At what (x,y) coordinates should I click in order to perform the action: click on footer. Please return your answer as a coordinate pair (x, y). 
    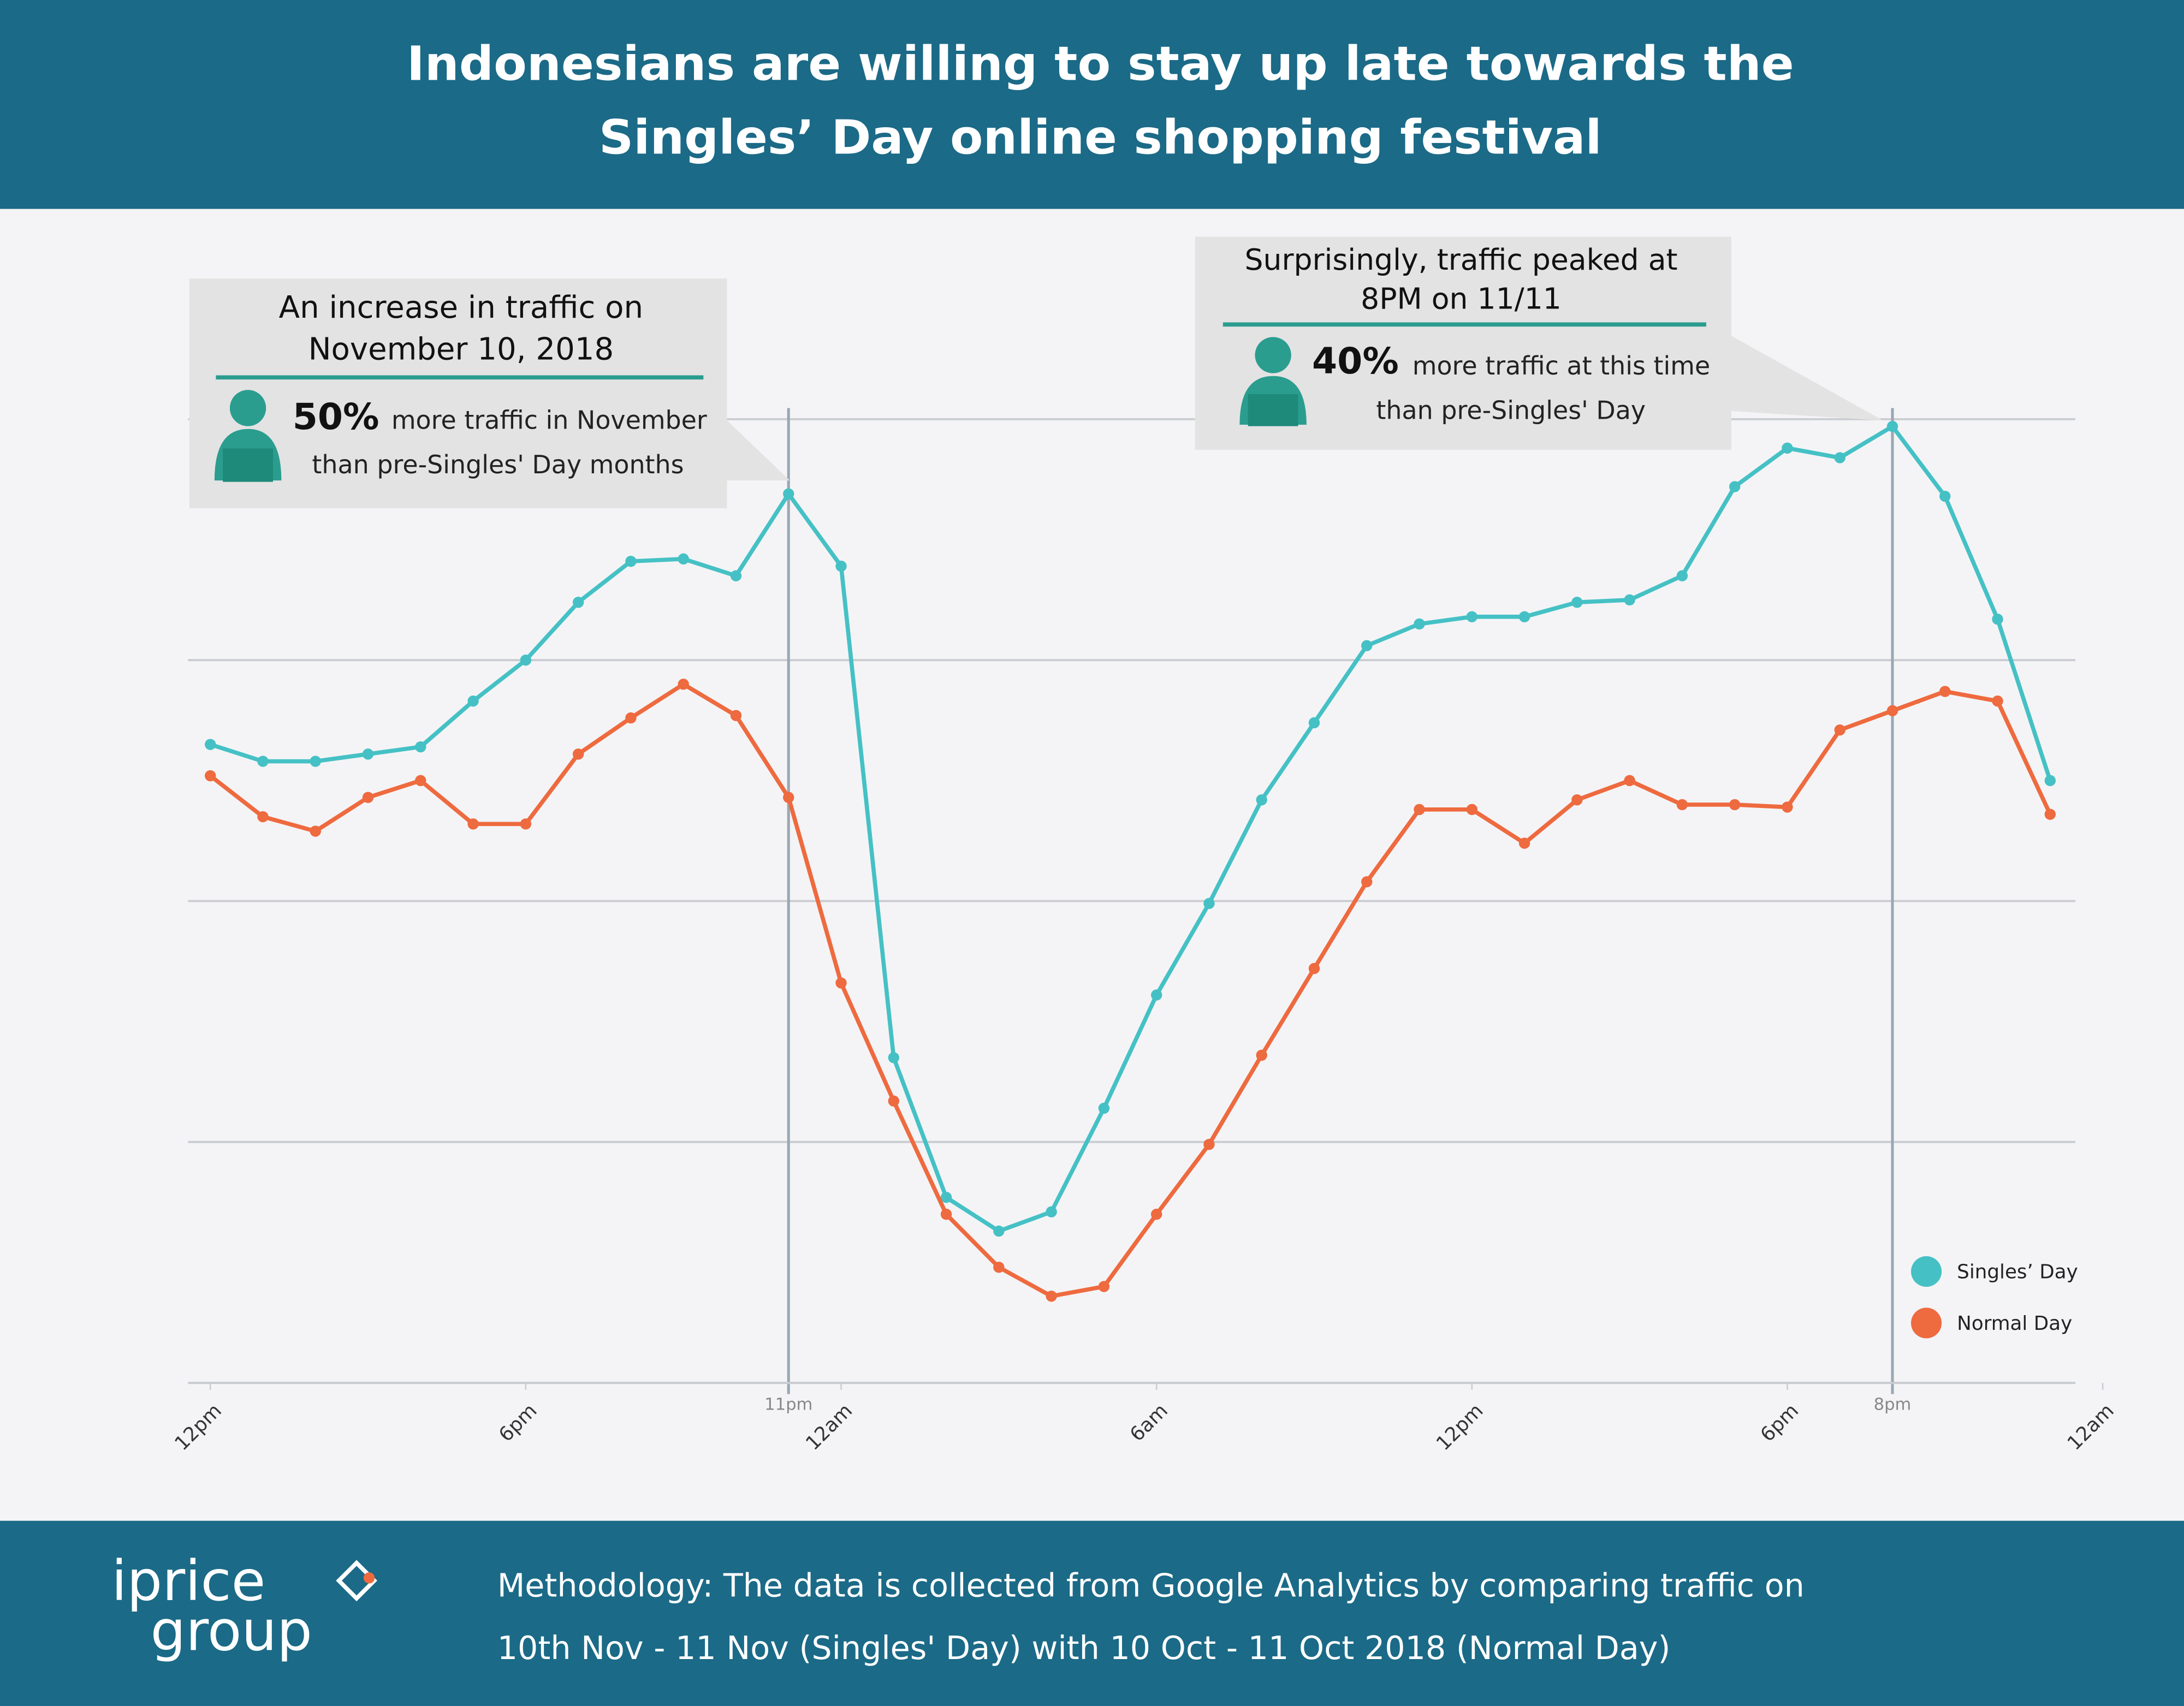
    Looking at the image, I should click on (1092, 1613).